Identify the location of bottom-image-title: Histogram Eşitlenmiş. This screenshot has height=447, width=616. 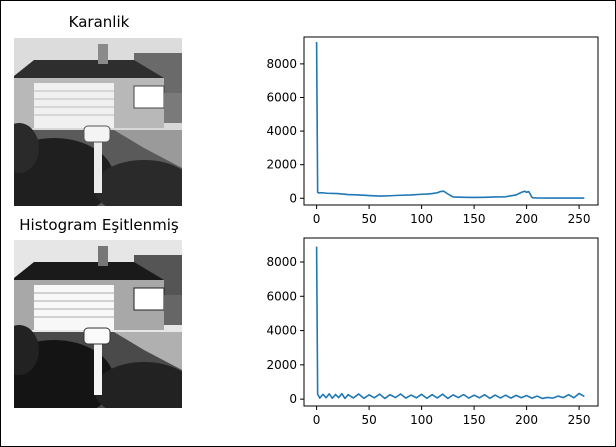
(99, 225).